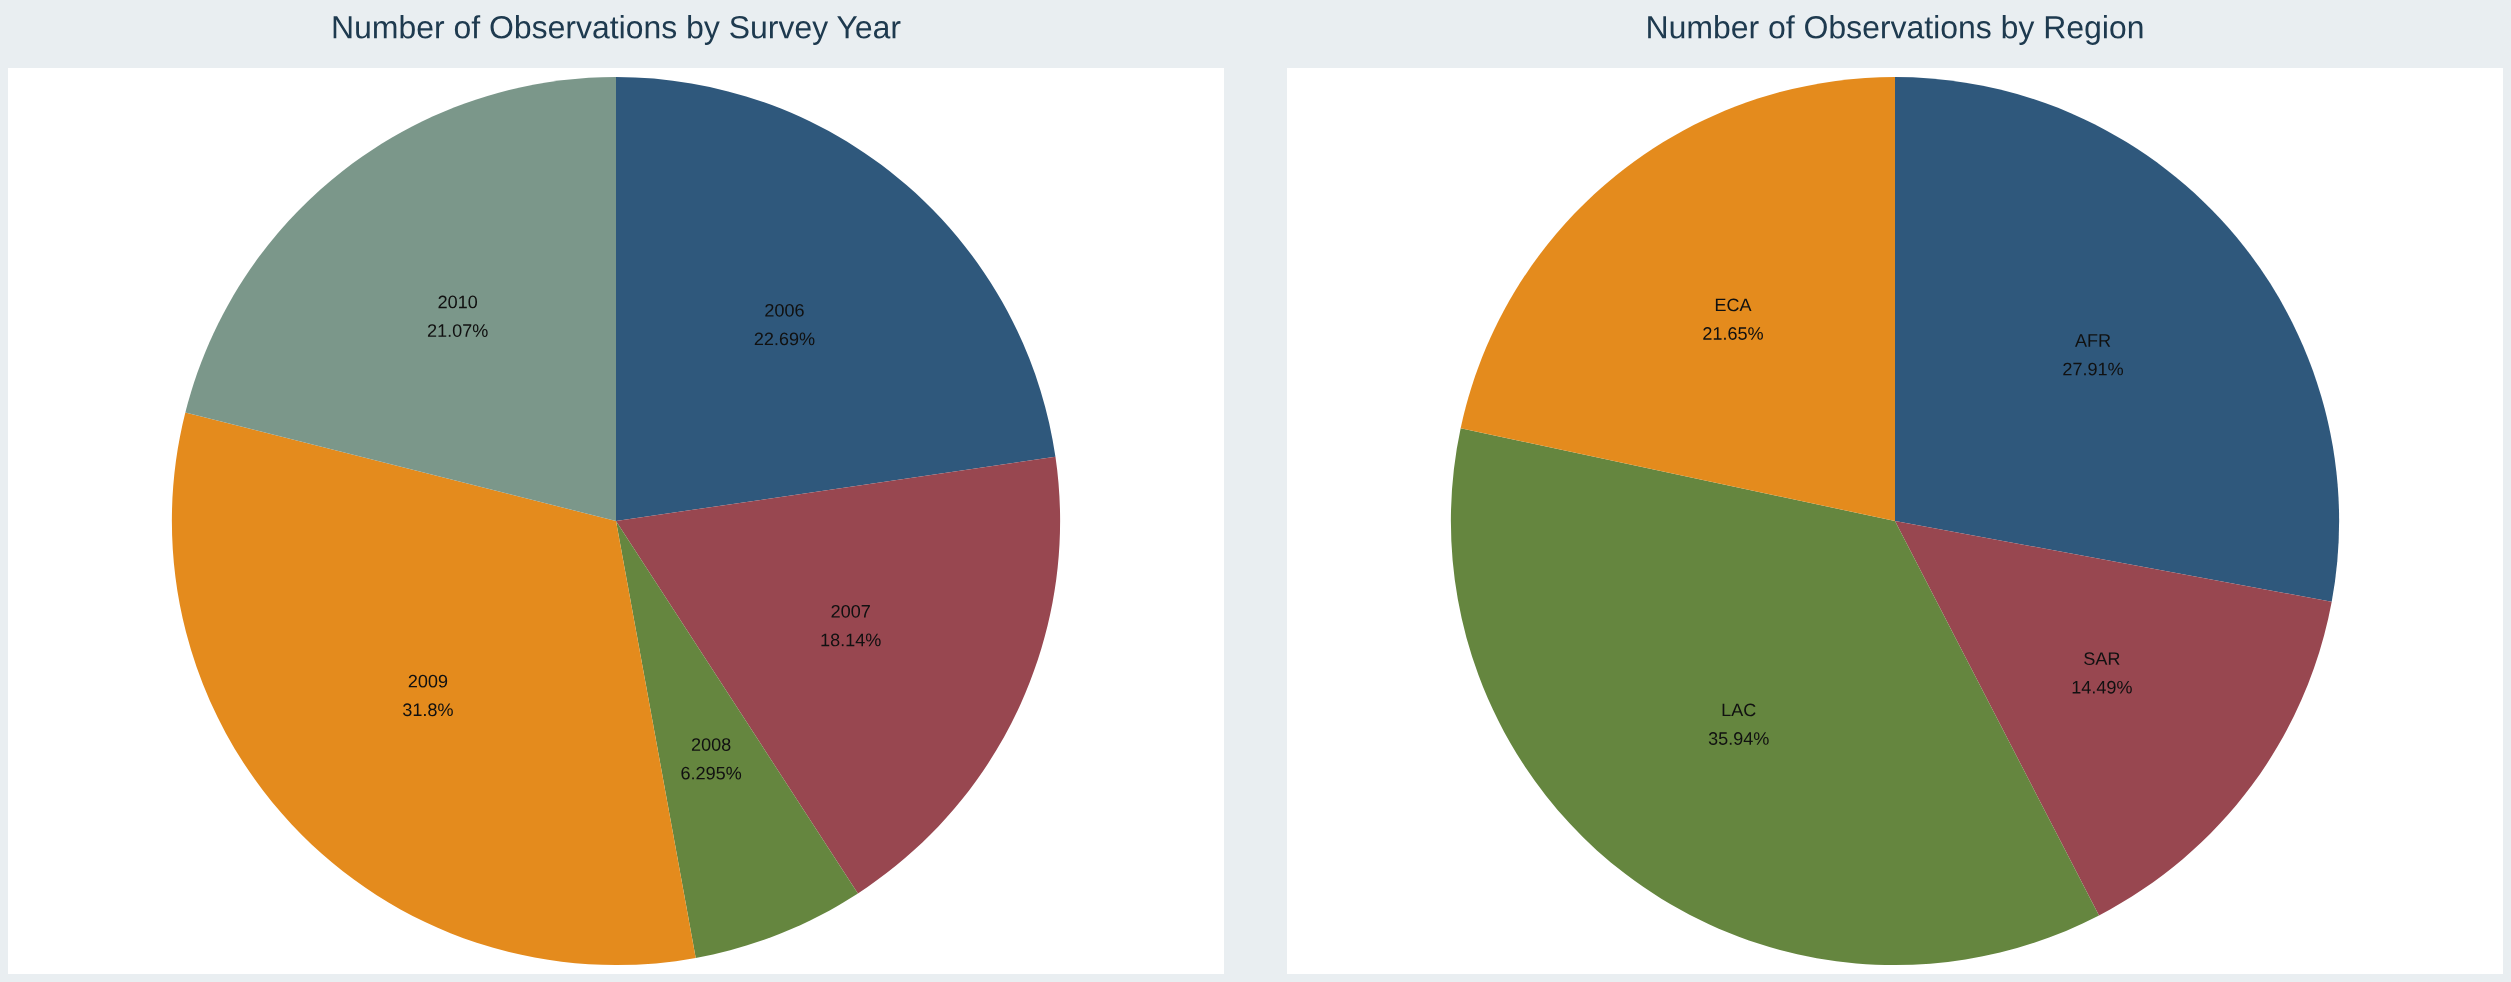 The image size is (2511, 982). What do you see at coordinates (711, 773) in the screenshot?
I see `data-label: 6.295%` at bounding box center [711, 773].